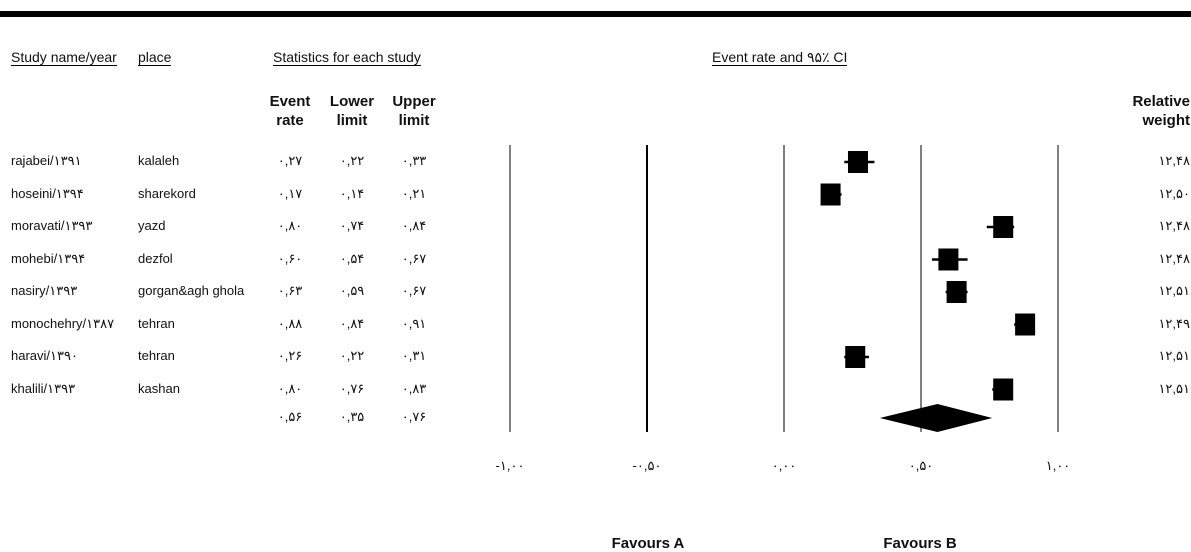 This screenshot has width=1191, height=552. Describe the element at coordinates (347, 57) in the screenshot. I see `statistics-header: Statistics for each study` at that location.